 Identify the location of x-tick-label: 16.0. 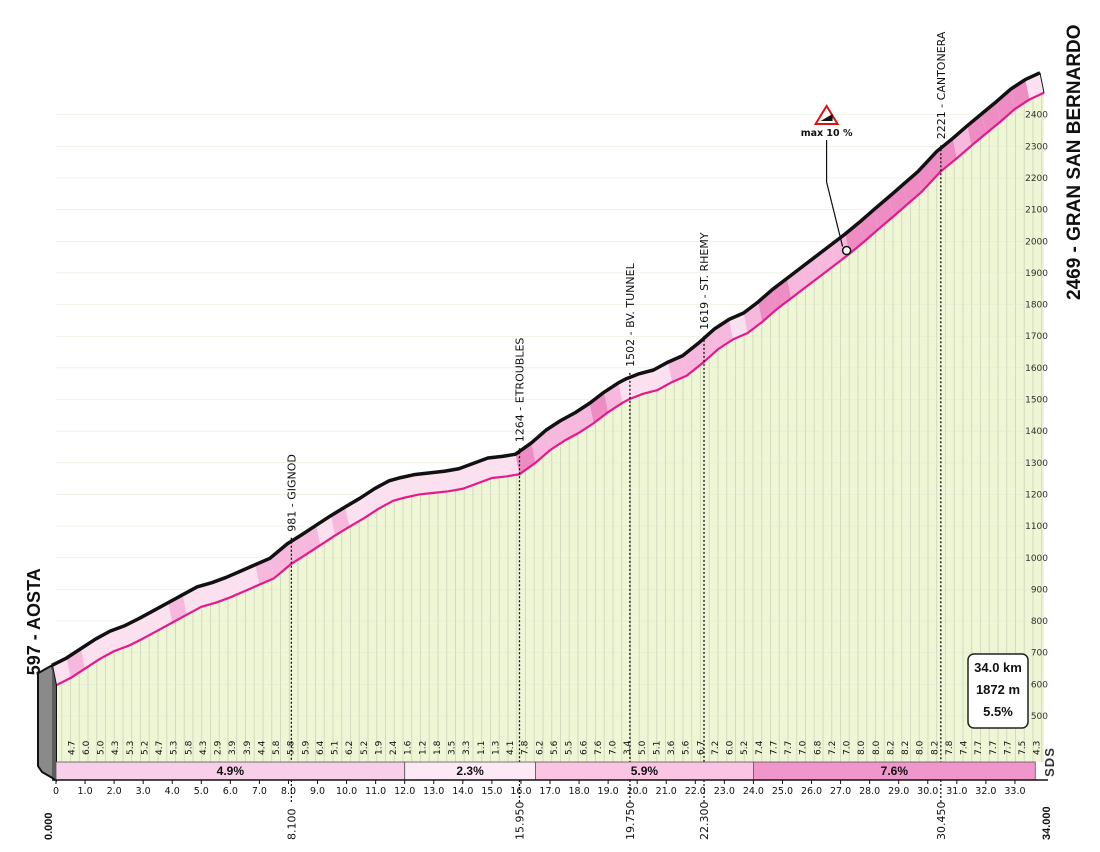
(520, 791).